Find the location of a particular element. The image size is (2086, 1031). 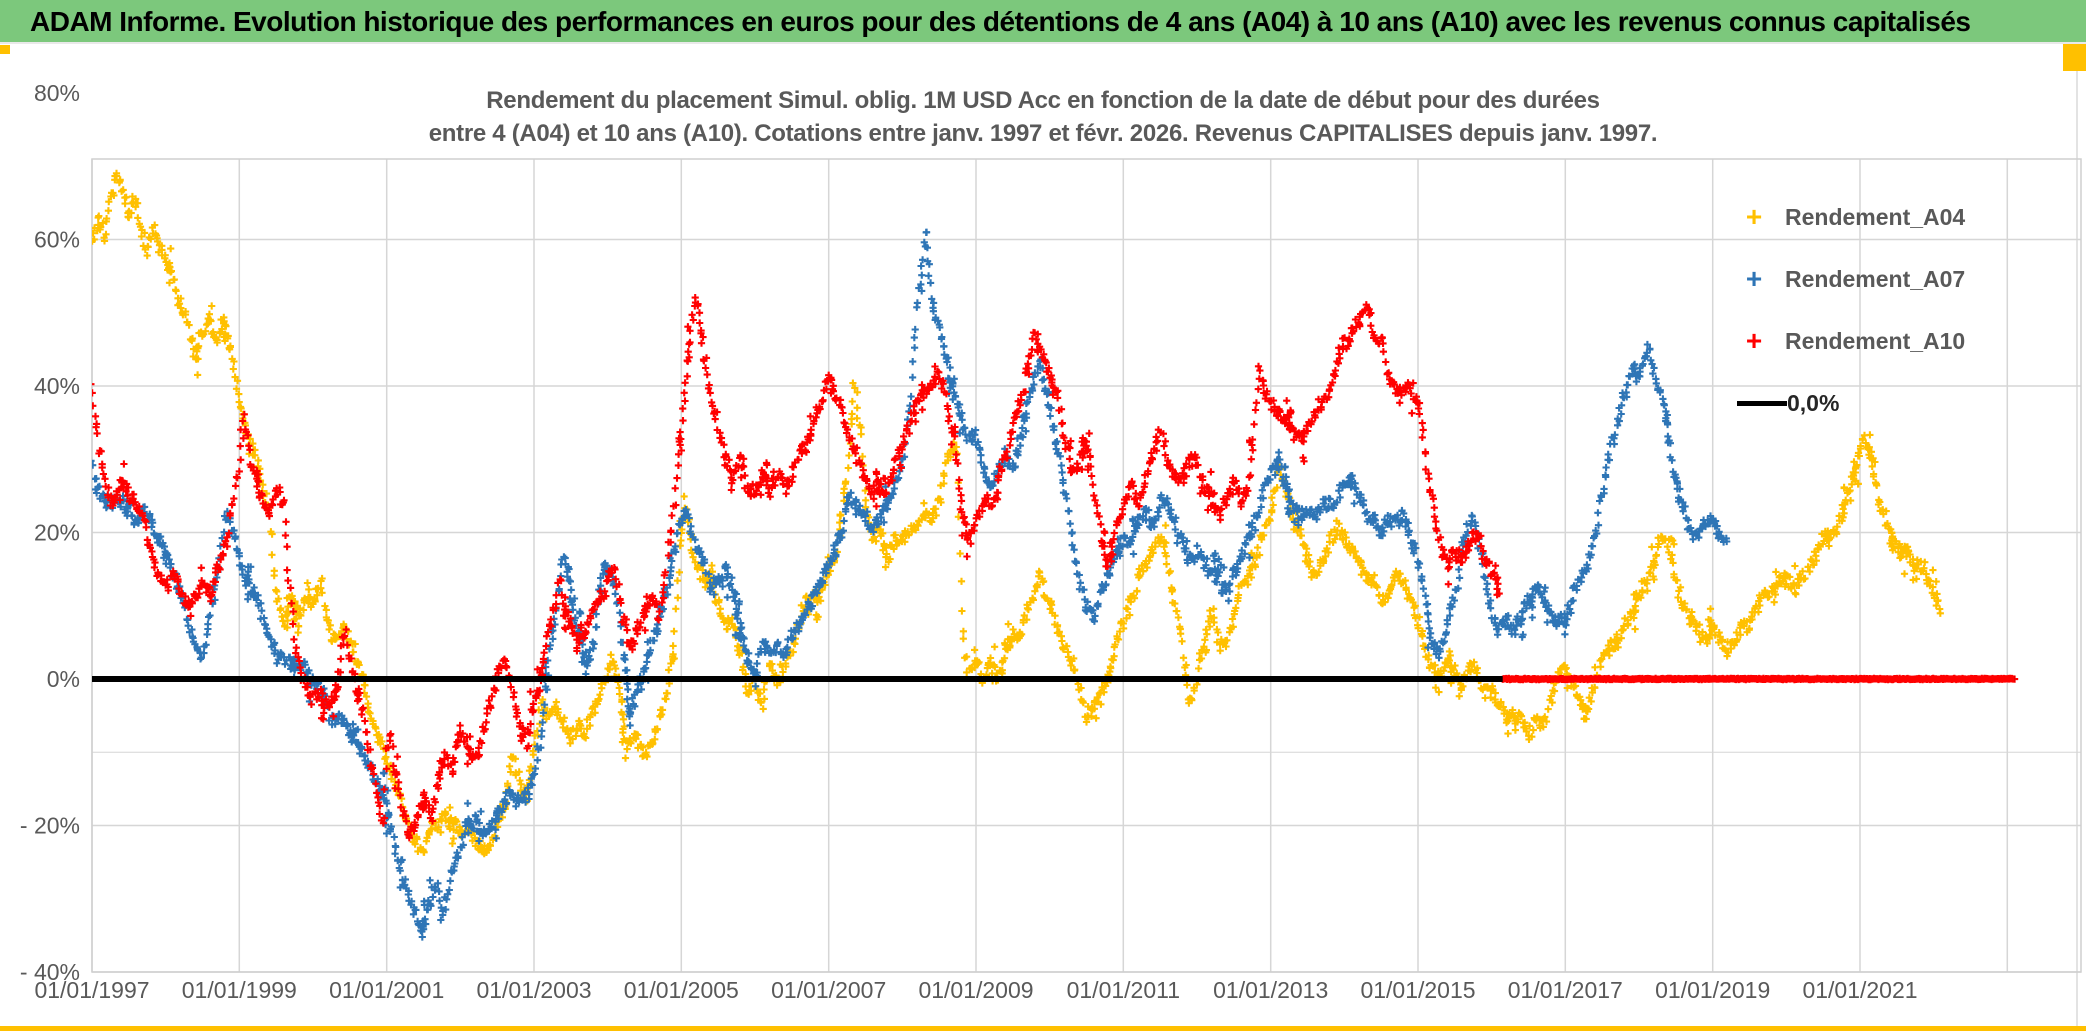

y-axis-labels: 80% 60% 40% 20% 0% - 20% - 40% is located at coordinates (50, 532).